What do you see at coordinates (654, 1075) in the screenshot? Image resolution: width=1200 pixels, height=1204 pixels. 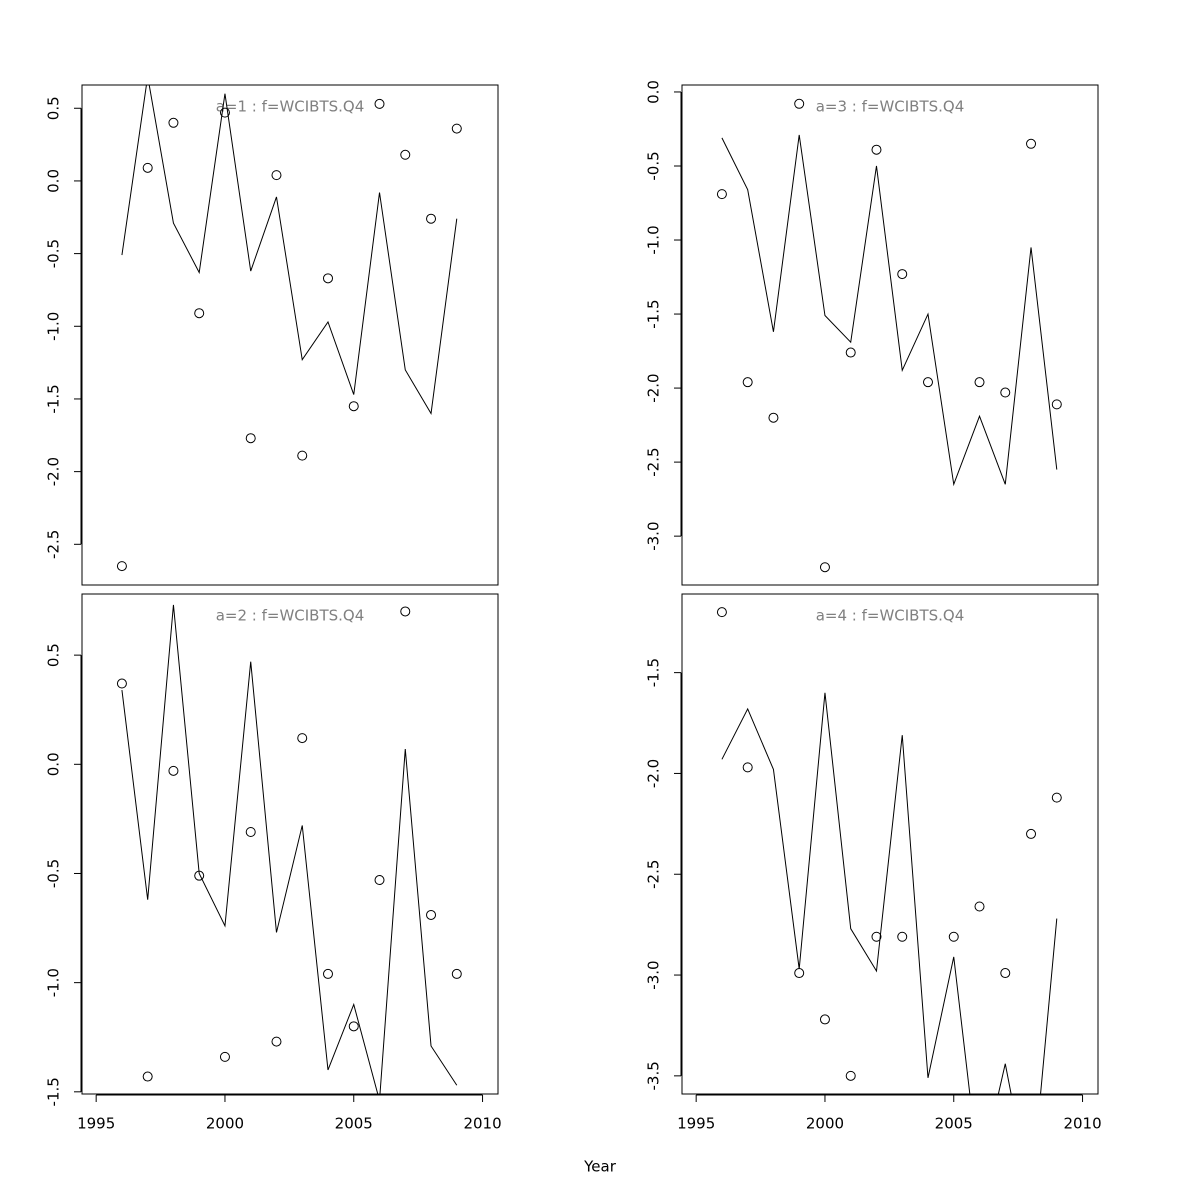 I see `y-tick-label: -3.5` at bounding box center [654, 1075].